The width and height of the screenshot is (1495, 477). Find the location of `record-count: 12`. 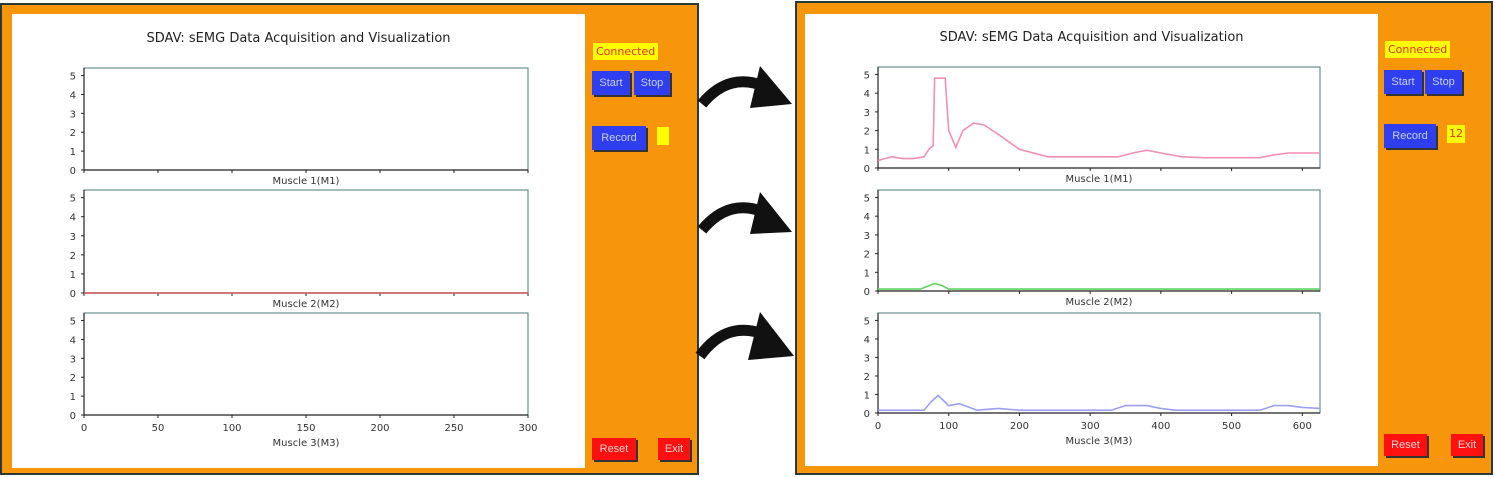

record-count: 12 is located at coordinates (1456, 134).